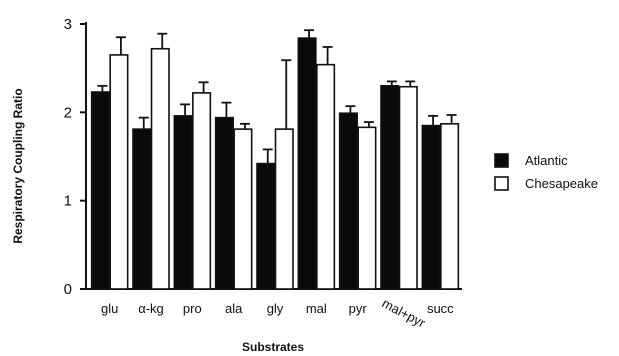 This screenshot has width=619, height=356. I want to click on y-tick-label: 2, so click(68, 112).